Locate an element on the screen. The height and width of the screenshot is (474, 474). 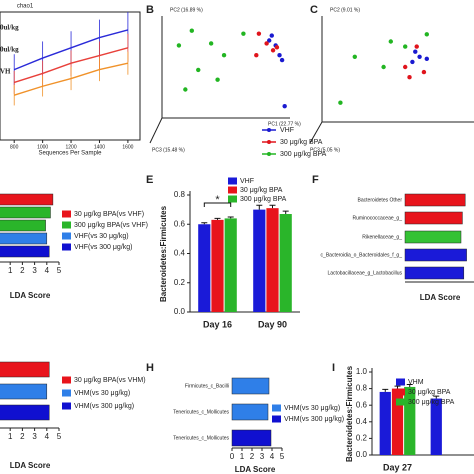
y-tick-label: 0.4 is located at coordinates (362, 421).